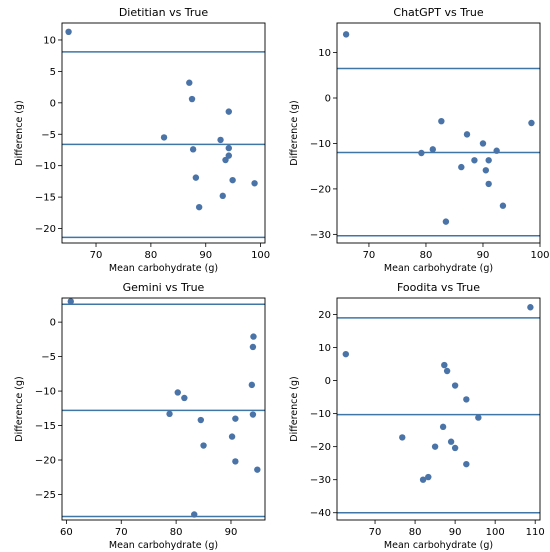  Describe the element at coordinates (324, 315) in the screenshot. I see `y-tick-label: 20` at that location.